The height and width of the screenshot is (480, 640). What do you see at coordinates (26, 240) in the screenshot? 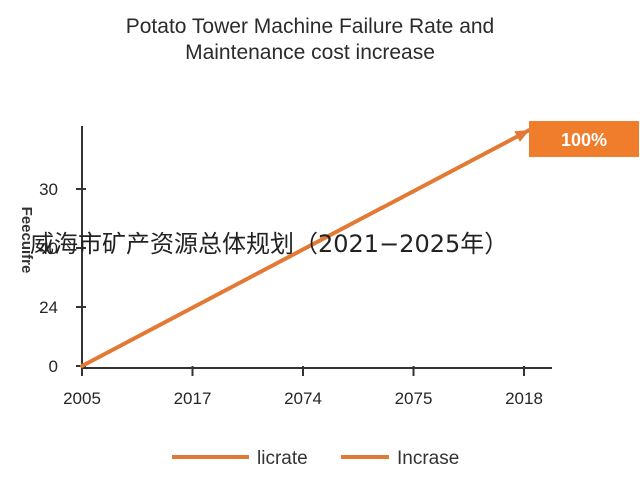
I see `y-axis-label: Feecuifre` at bounding box center [26, 240].